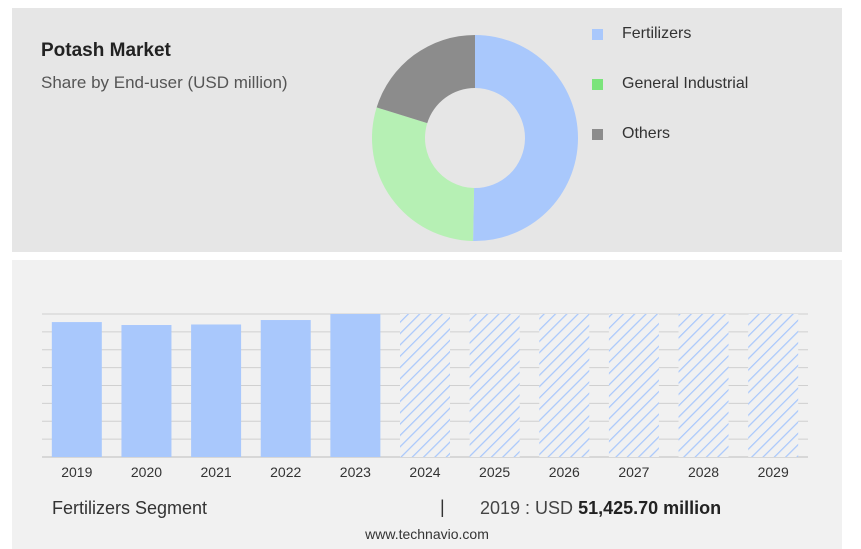 The height and width of the screenshot is (549, 861). What do you see at coordinates (685, 83) in the screenshot?
I see `legend-label: General Industrial` at bounding box center [685, 83].